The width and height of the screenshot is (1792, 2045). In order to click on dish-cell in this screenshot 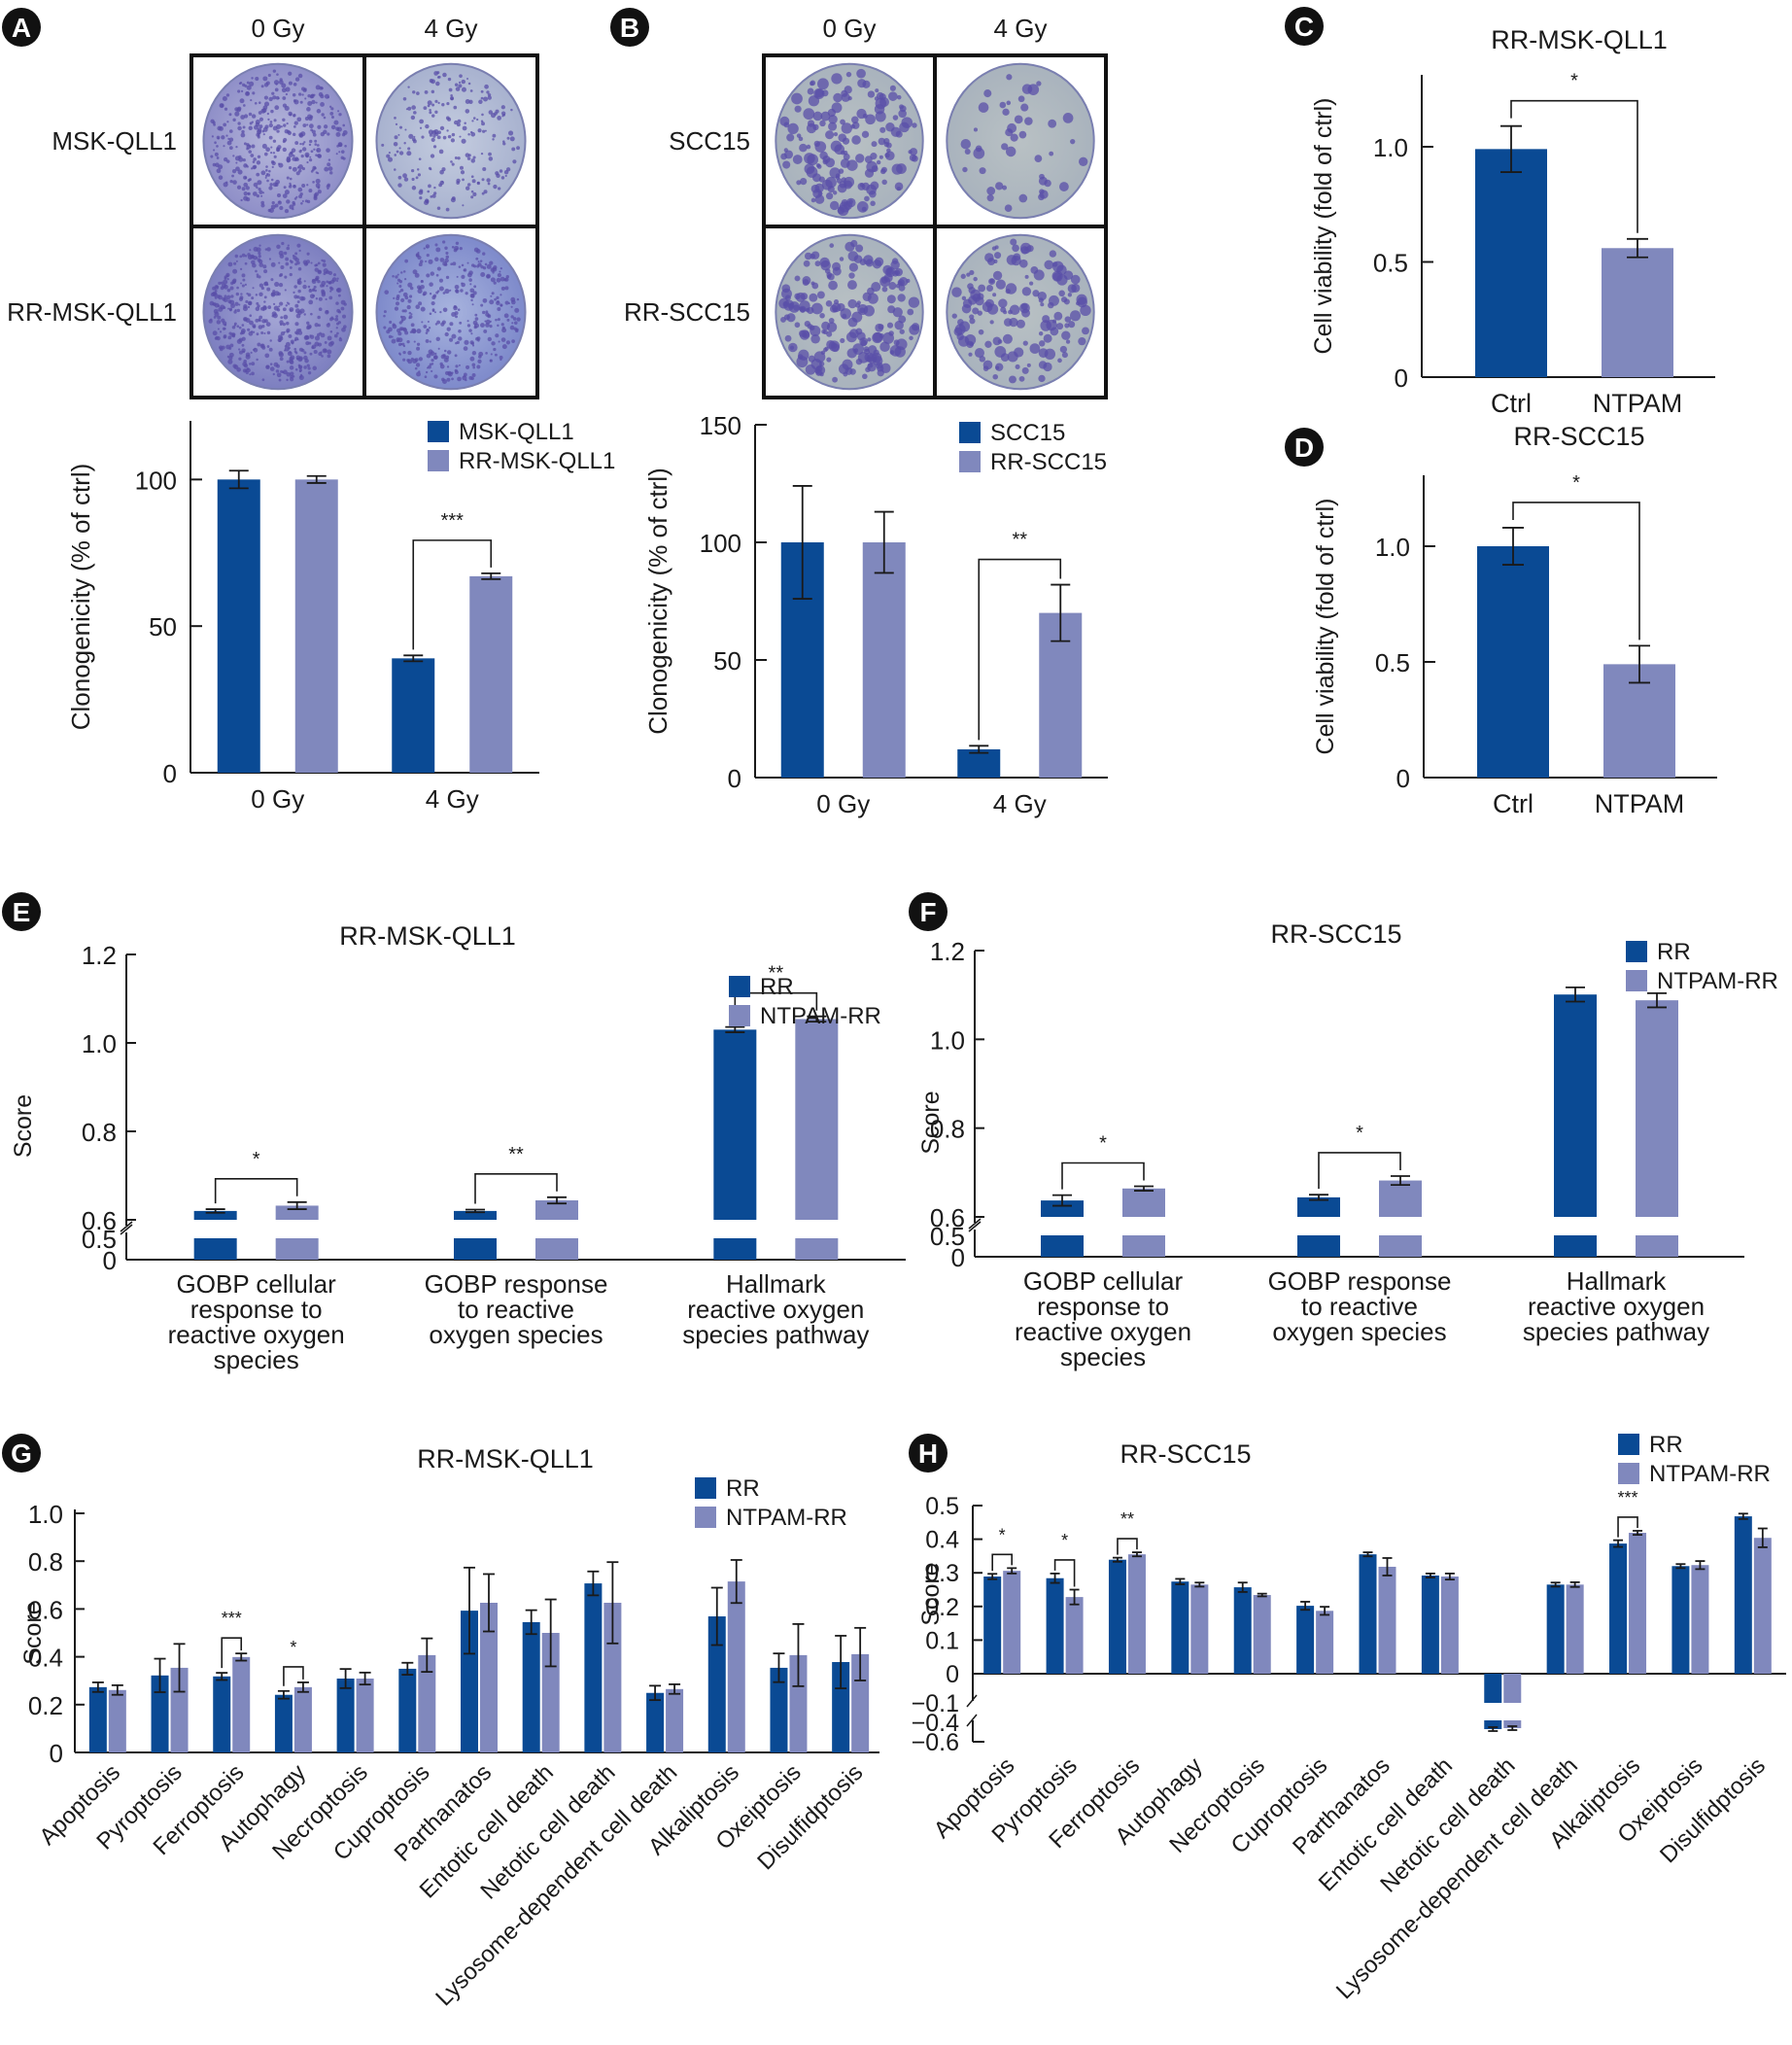, I will do `click(1020, 140)`.